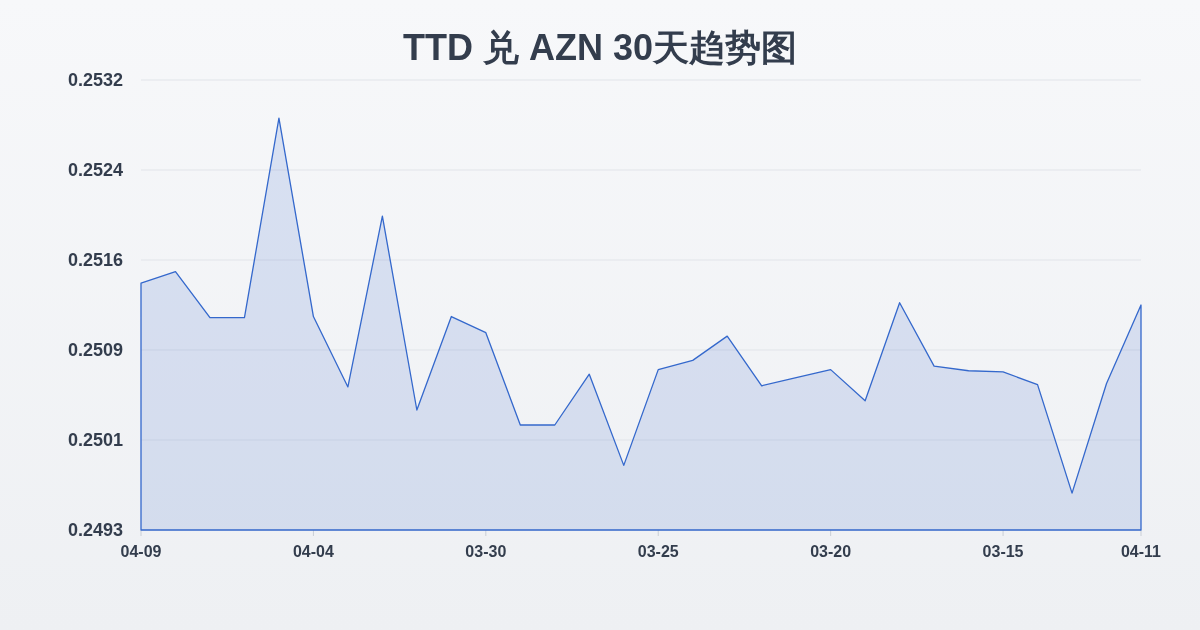  Describe the element at coordinates (95, 530) in the screenshot. I see `y-tick-label: 0.2493` at that location.